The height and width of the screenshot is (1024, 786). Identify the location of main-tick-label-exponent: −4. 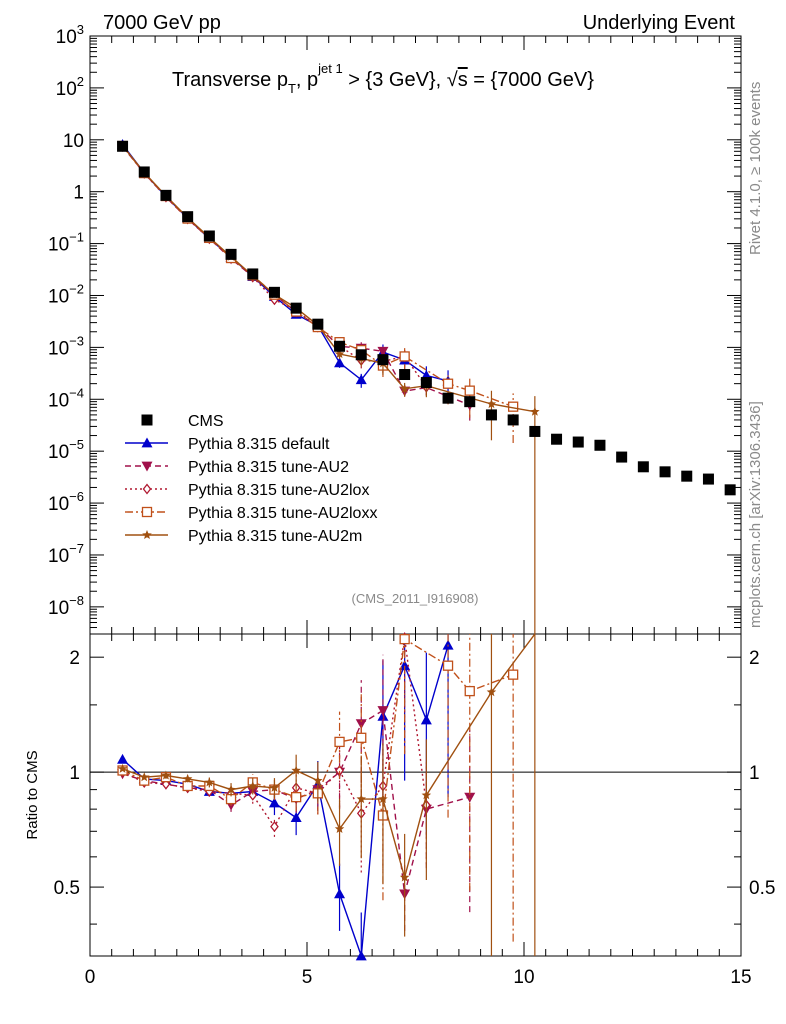
(76, 392).